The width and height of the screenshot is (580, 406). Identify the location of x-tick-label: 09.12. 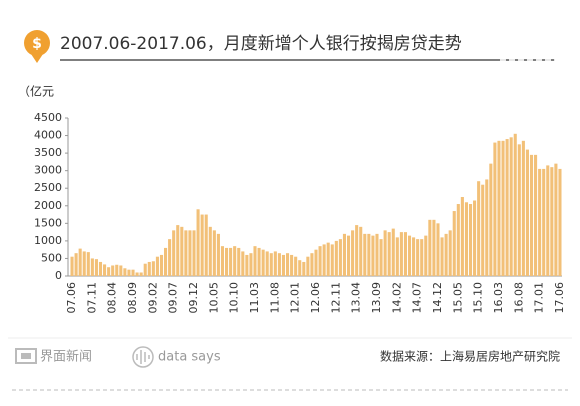
(193, 298).